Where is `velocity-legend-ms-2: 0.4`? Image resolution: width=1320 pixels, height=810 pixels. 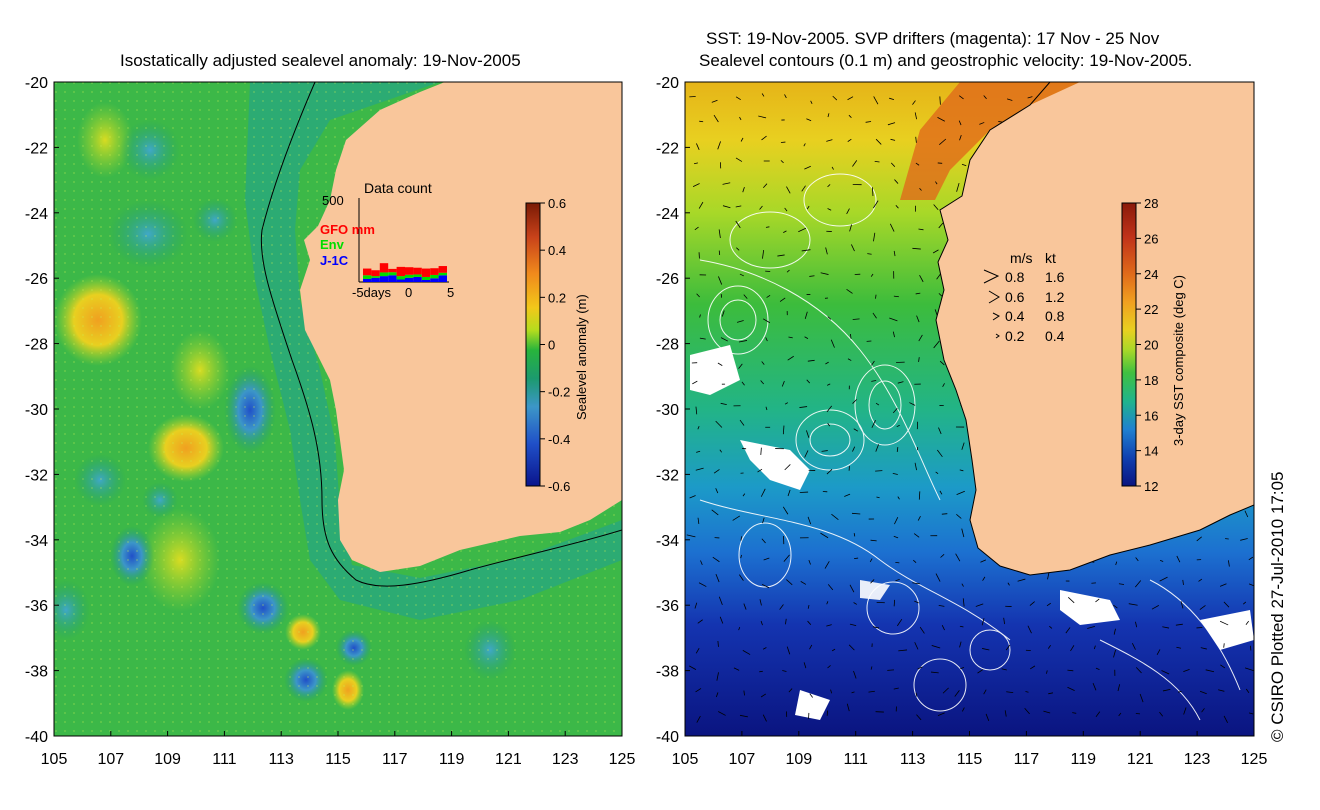 velocity-legend-ms-2: 0.4 is located at coordinates (1015, 316).